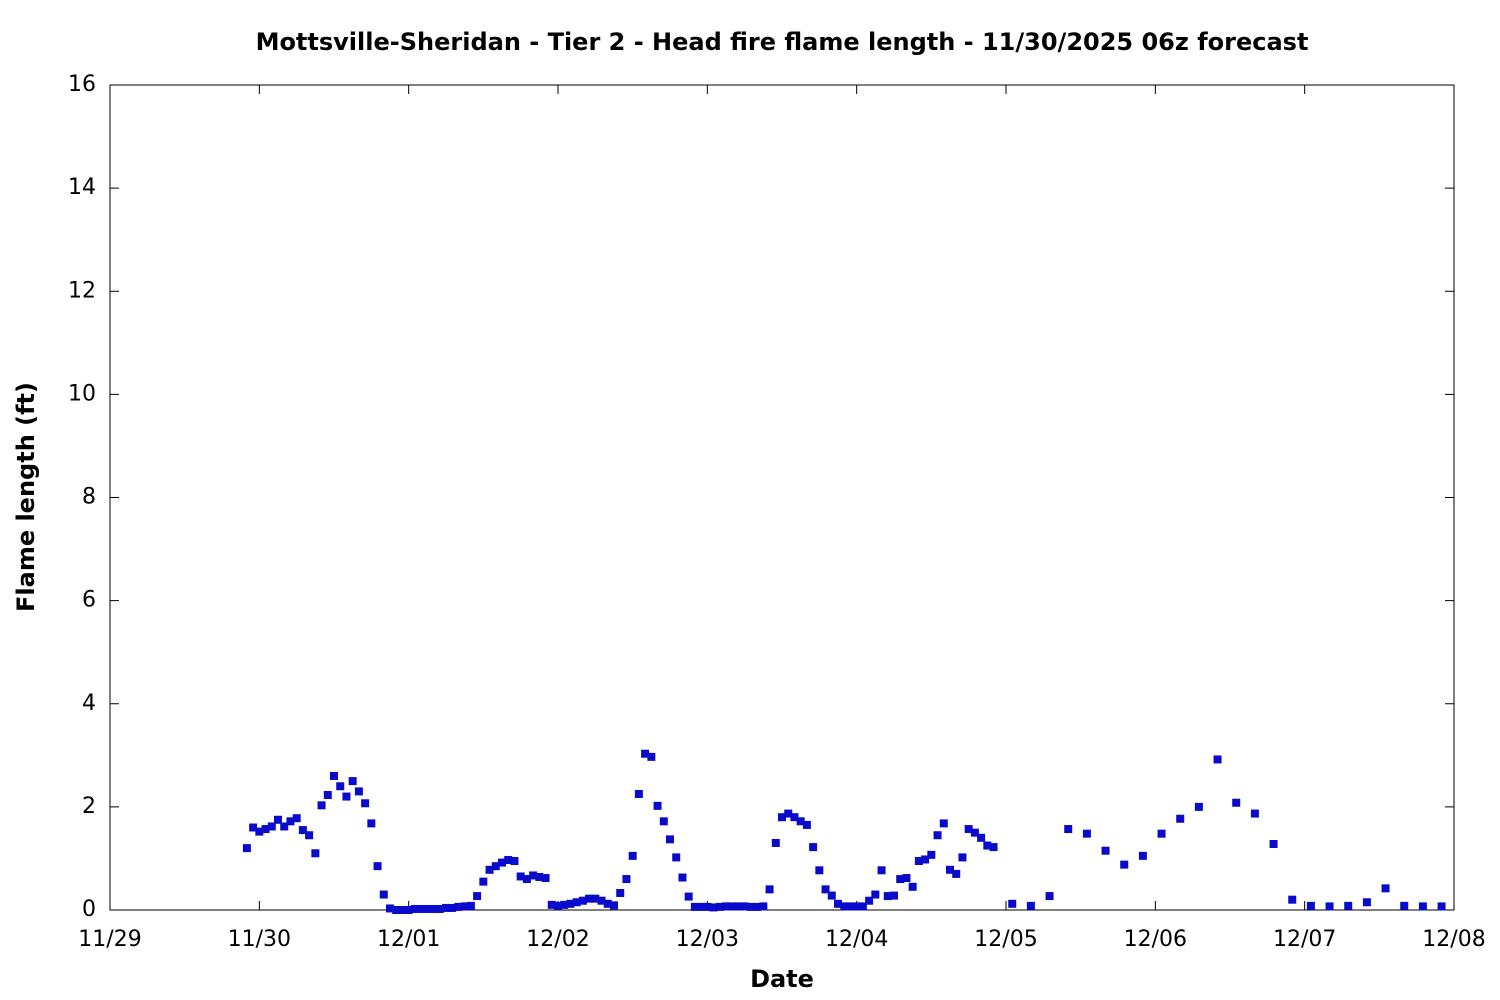 This screenshot has height=1000, width=1500. Describe the element at coordinates (82, 393) in the screenshot. I see `y-tick-label: 10` at that location.